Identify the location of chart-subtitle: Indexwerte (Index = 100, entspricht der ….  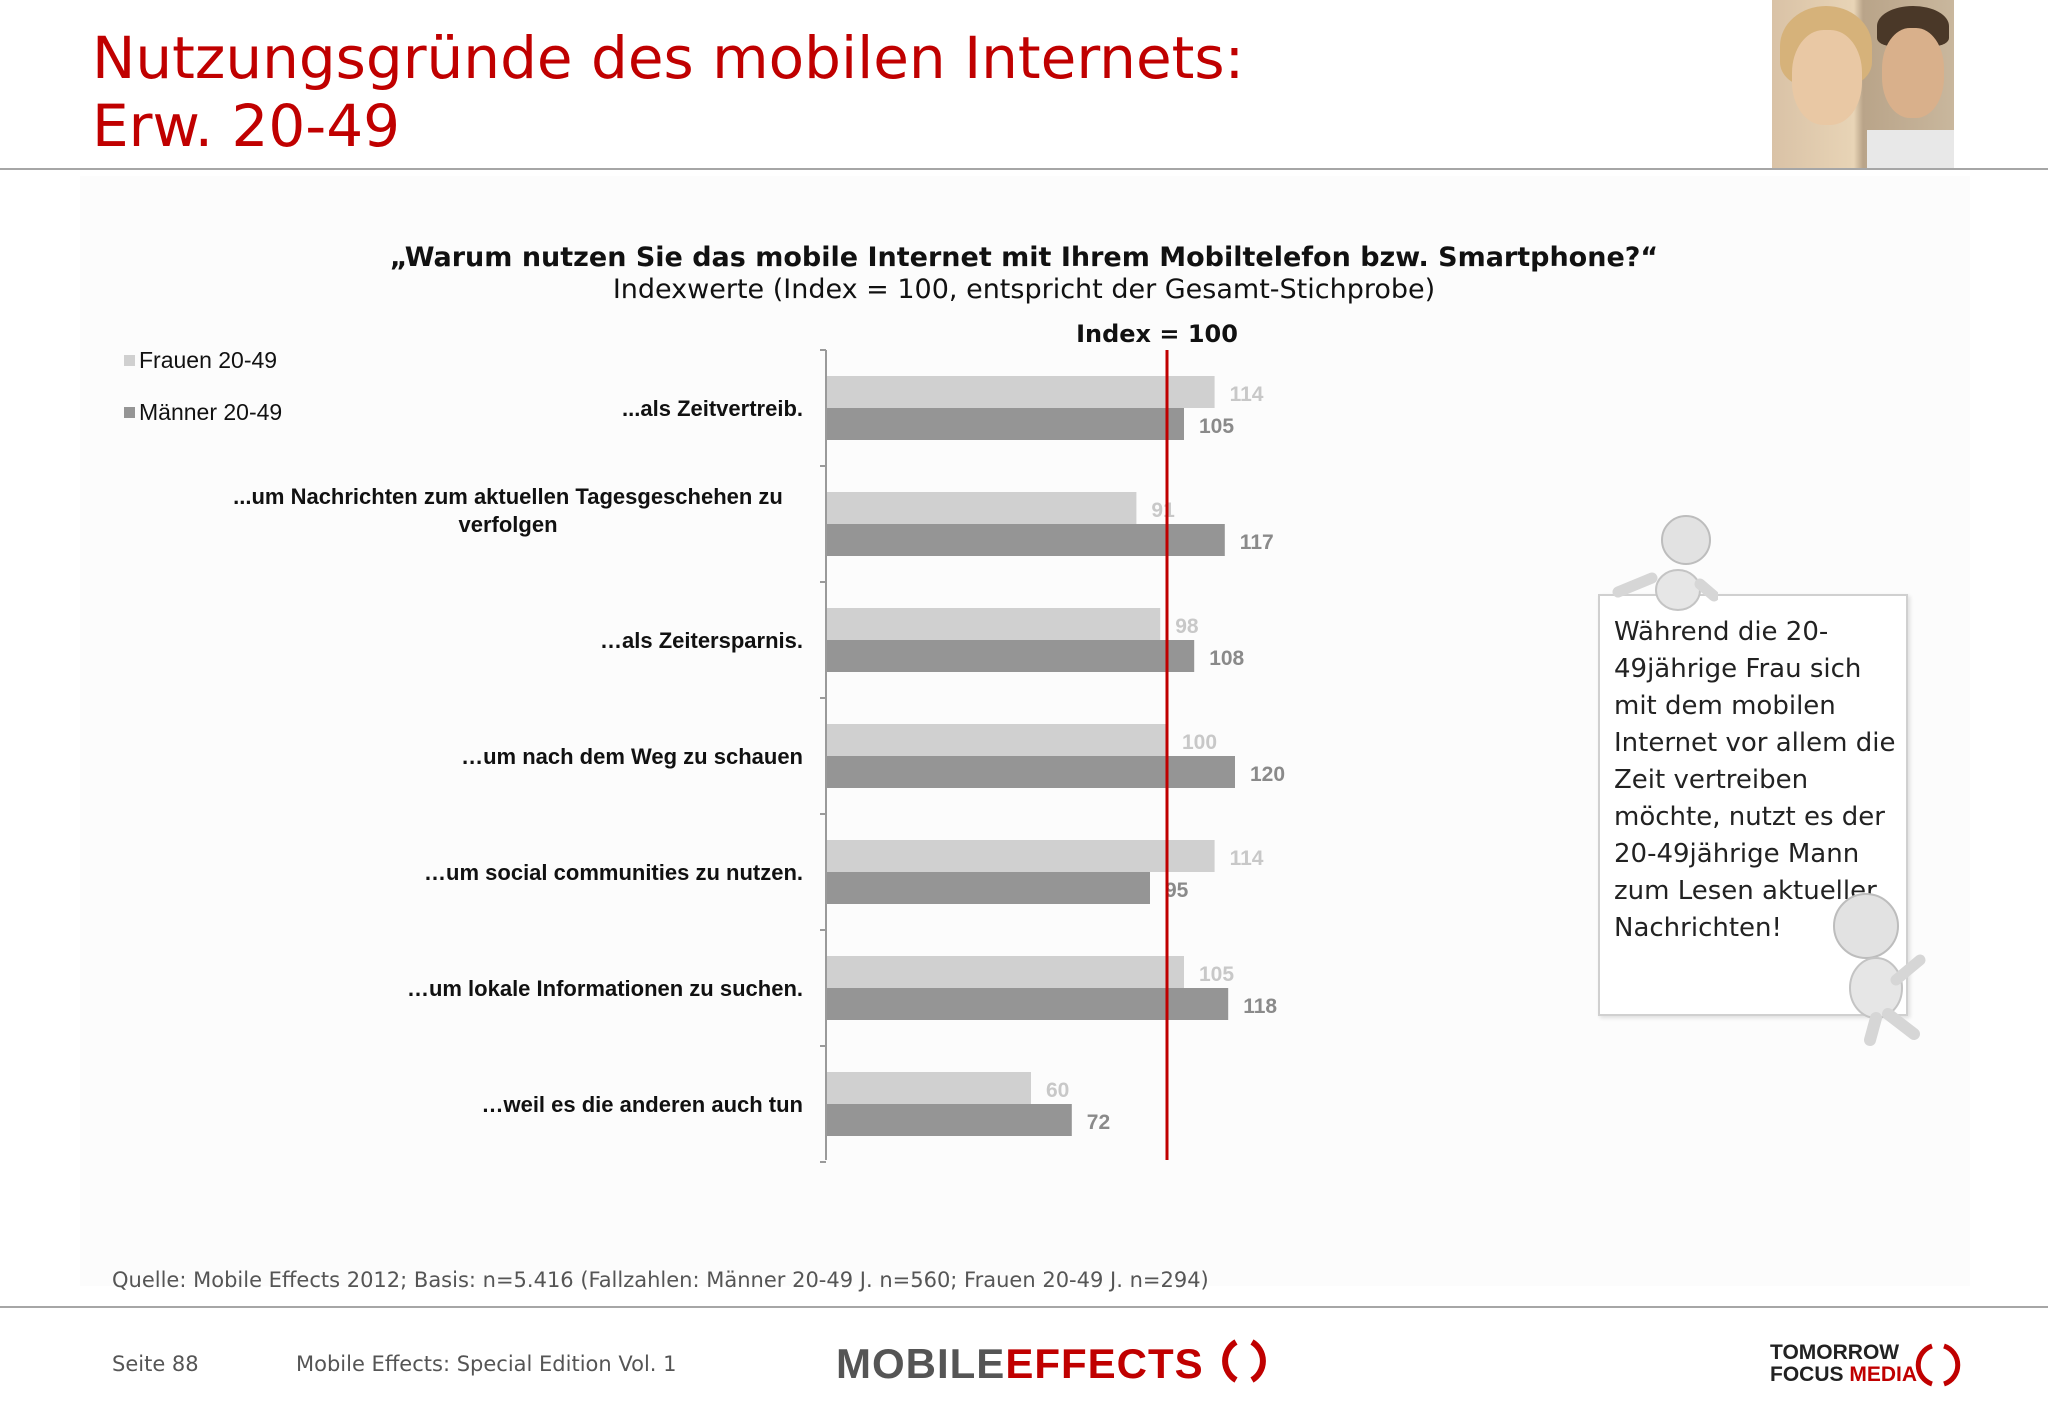
(1024, 289).